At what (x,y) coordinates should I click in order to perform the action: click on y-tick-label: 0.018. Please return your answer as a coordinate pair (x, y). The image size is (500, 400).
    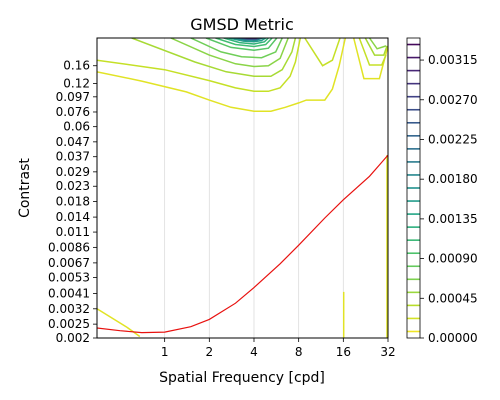
    Looking at the image, I should click on (73, 201).